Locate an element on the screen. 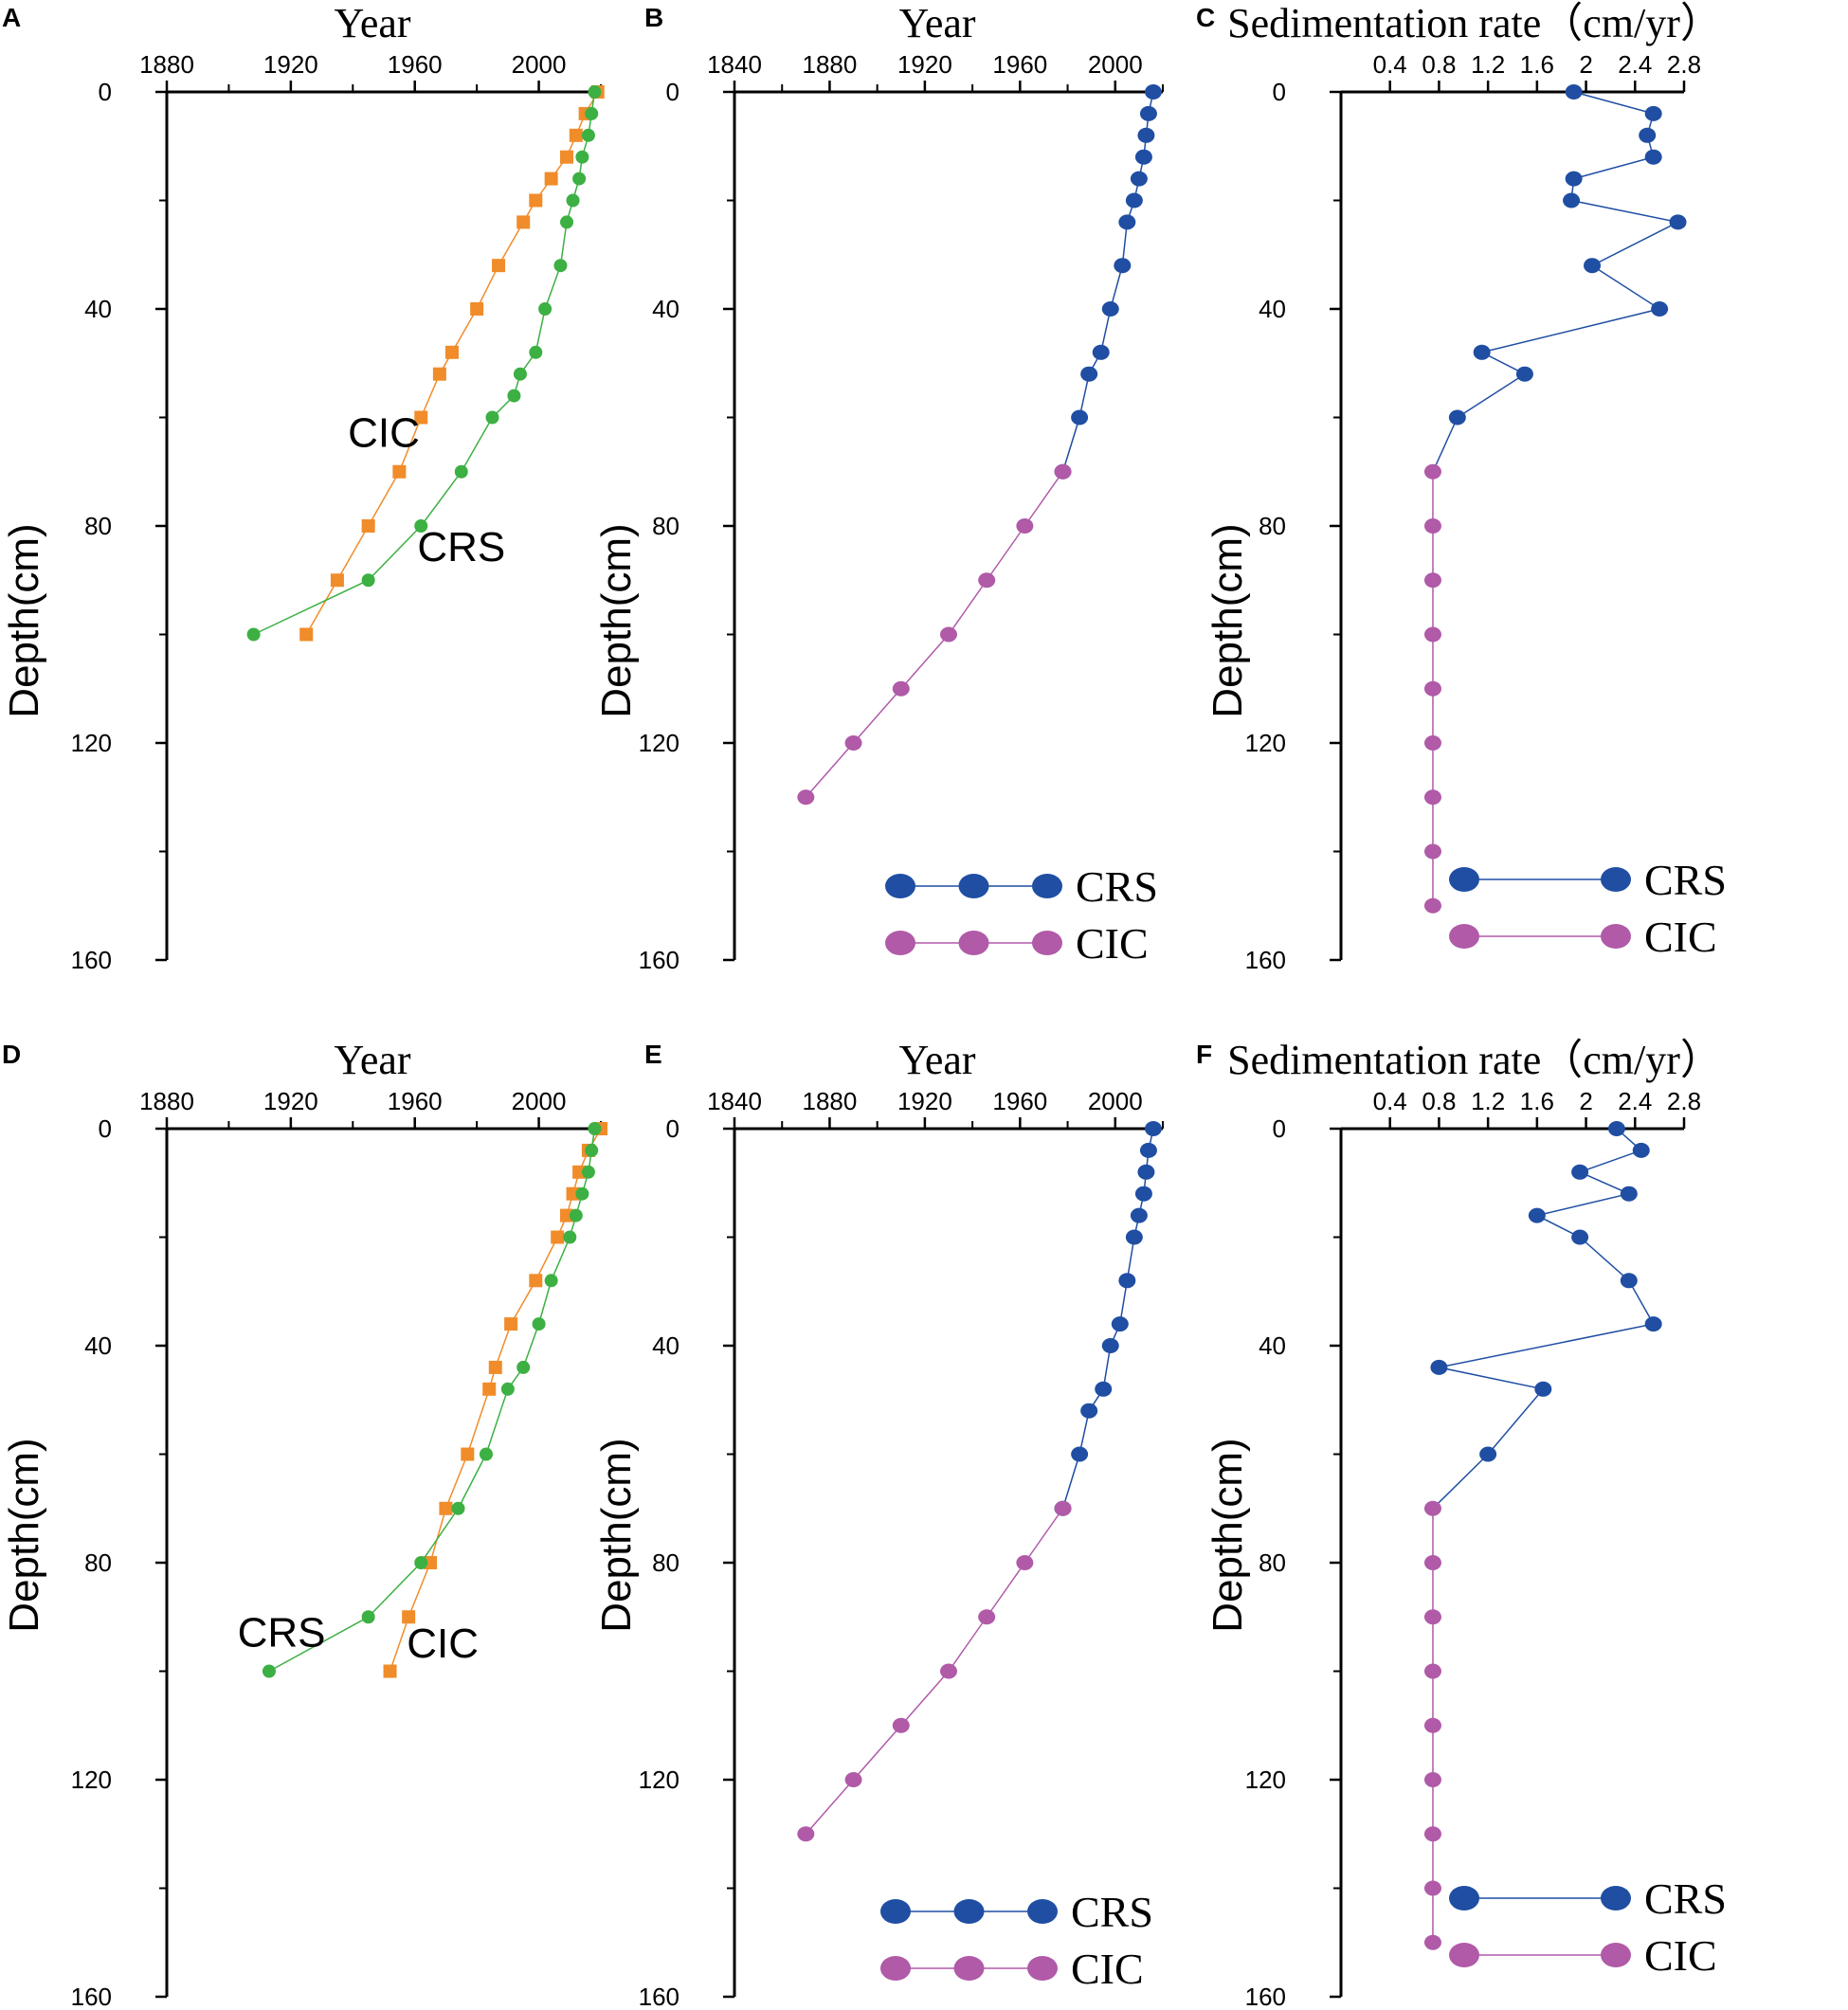 The image size is (1848, 2010). legend-label: CIC is located at coordinates (1680, 1955).